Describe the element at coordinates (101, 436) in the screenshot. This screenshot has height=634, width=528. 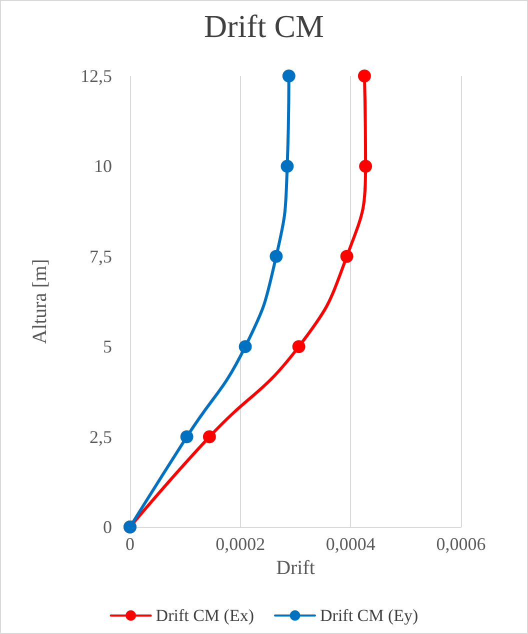
I see `y-tick-label: 2,5` at that location.